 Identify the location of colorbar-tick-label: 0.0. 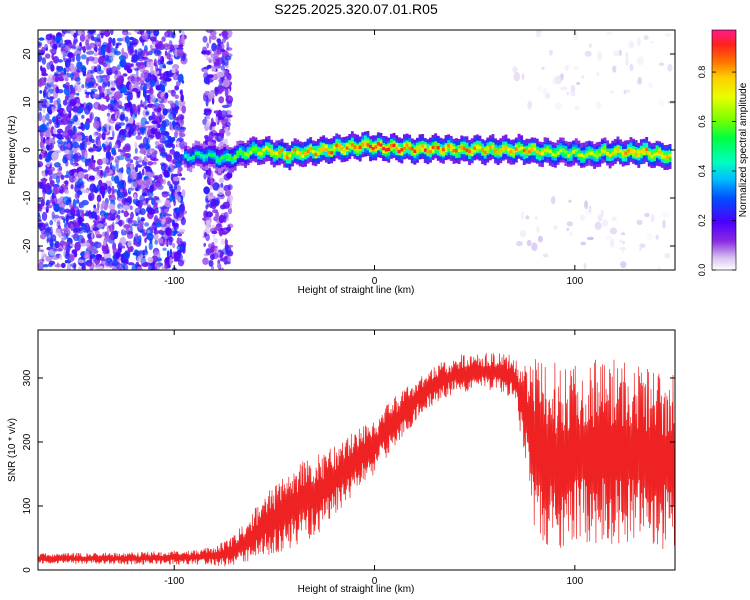
(702, 270).